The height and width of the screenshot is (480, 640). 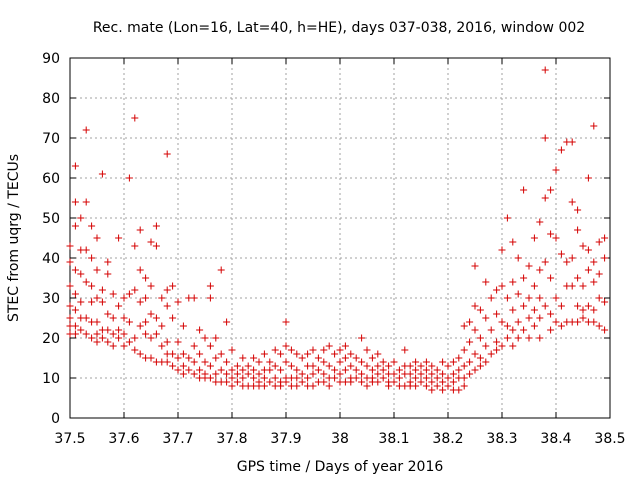 What do you see at coordinates (177, 439) in the screenshot?
I see `x-tick-label: 37.7` at bounding box center [177, 439].